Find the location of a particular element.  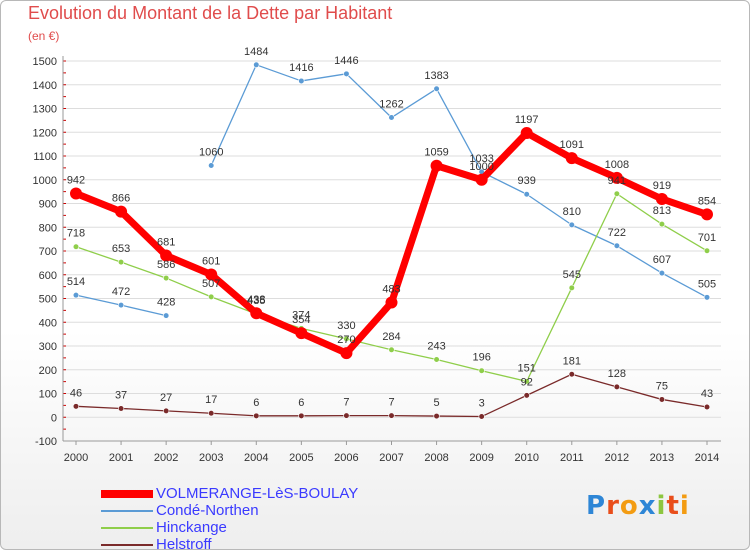

data-label: 718 is located at coordinates (76, 234).